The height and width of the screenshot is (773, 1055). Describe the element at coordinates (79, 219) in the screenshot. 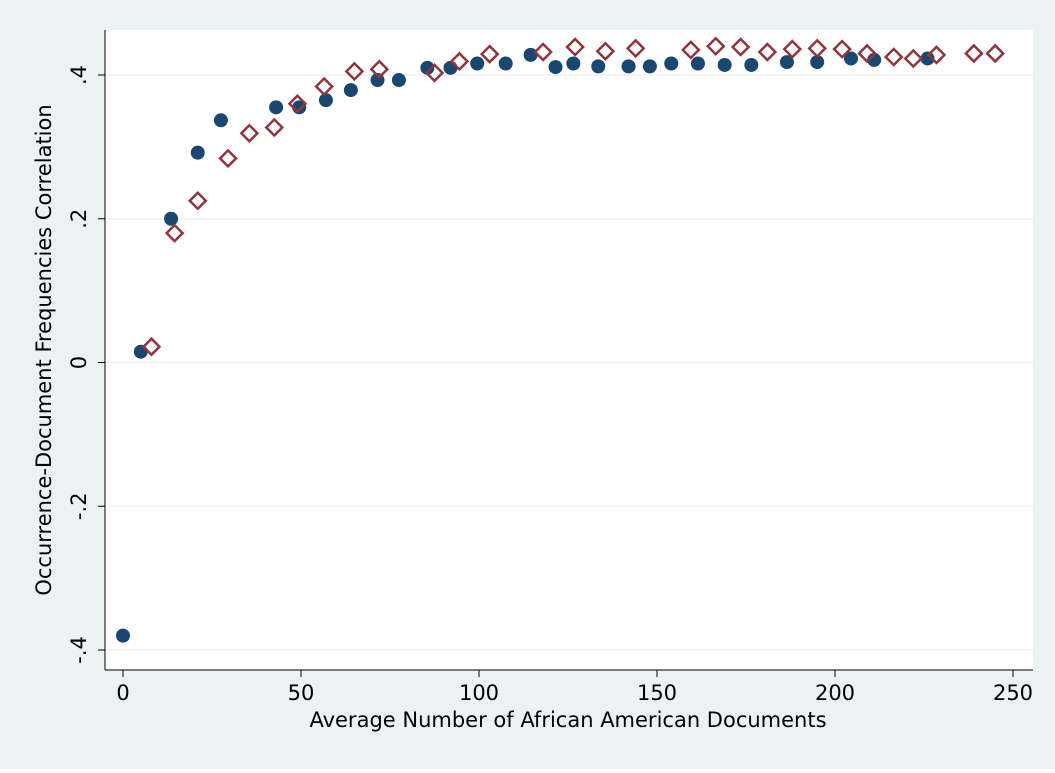

I see `y-tick-label: .2` at that location.